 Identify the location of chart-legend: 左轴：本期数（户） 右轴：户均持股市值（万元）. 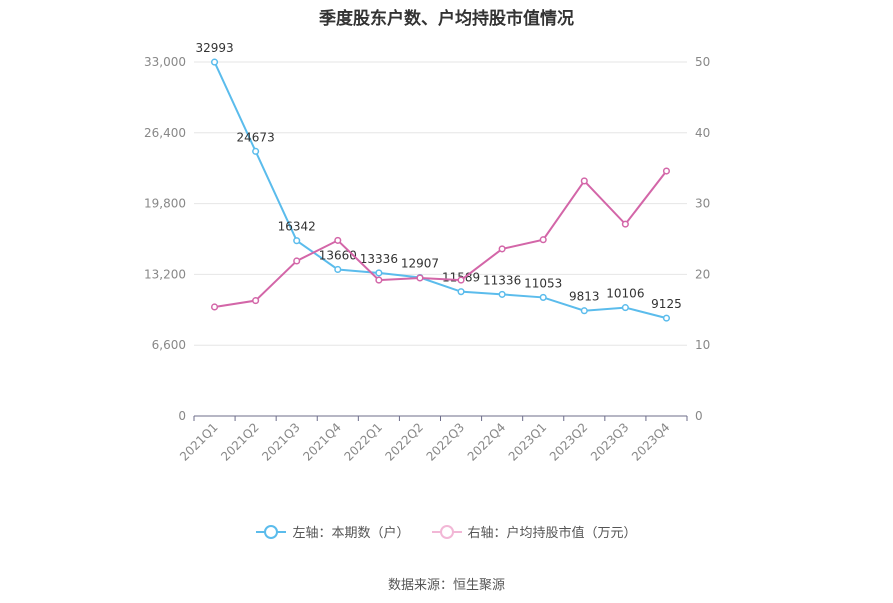
(446, 531).